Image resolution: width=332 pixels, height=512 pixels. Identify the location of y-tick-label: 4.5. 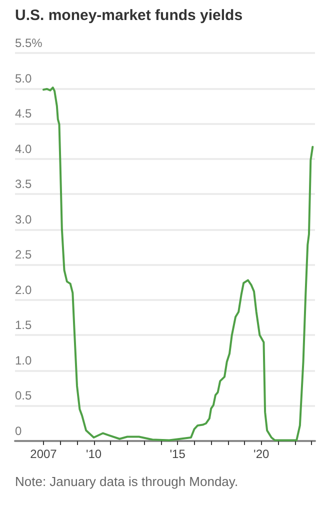
(23, 113).